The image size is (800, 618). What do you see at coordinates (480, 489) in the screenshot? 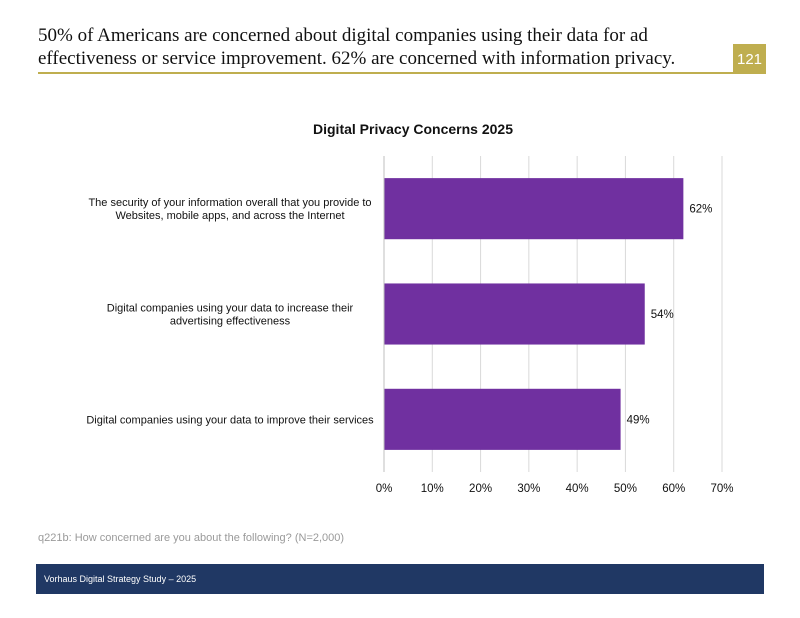
I see `x-tick-label: 20%` at bounding box center [480, 489].